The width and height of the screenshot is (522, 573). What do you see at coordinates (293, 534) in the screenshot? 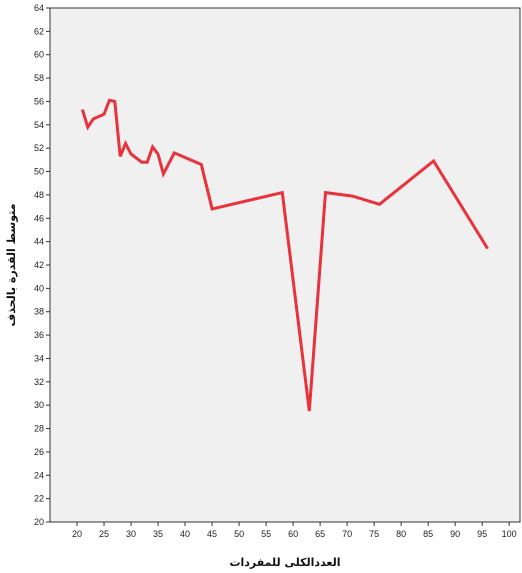
I see `x-tick-label: 60` at bounding box center [293, 534].